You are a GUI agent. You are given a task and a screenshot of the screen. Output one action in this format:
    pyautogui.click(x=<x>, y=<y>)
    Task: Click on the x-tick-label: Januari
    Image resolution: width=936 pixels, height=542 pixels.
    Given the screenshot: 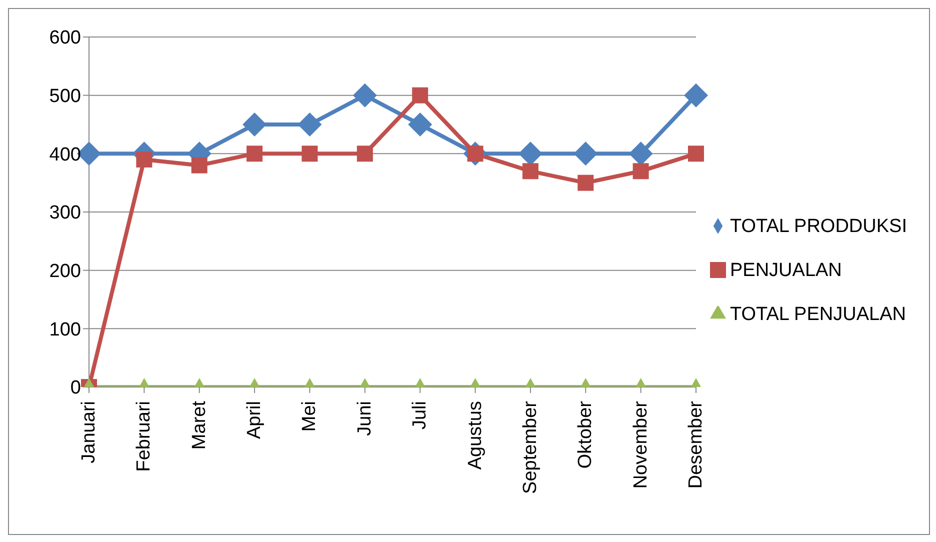 What is the action you would take?
    pyautogui.click(x=89, y=432)
    